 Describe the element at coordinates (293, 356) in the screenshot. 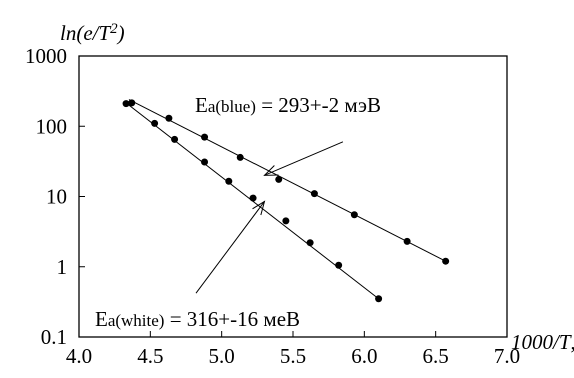

I see `x-tick-label: 5.5` at that location.